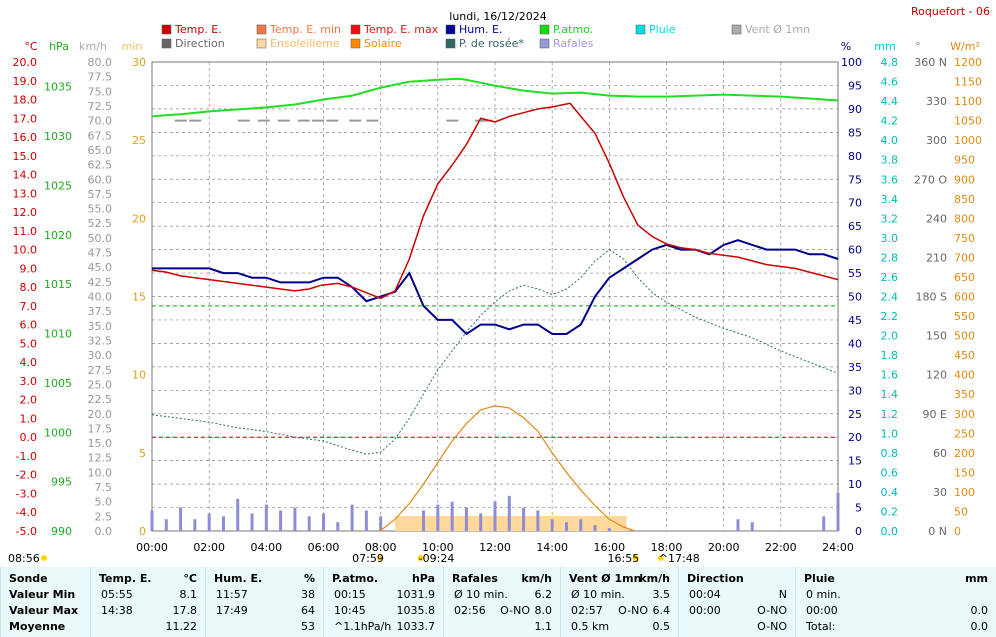 The width and height of the screenshot is (996, 637). I want to click on min-tick: 20, so click(139, 218).